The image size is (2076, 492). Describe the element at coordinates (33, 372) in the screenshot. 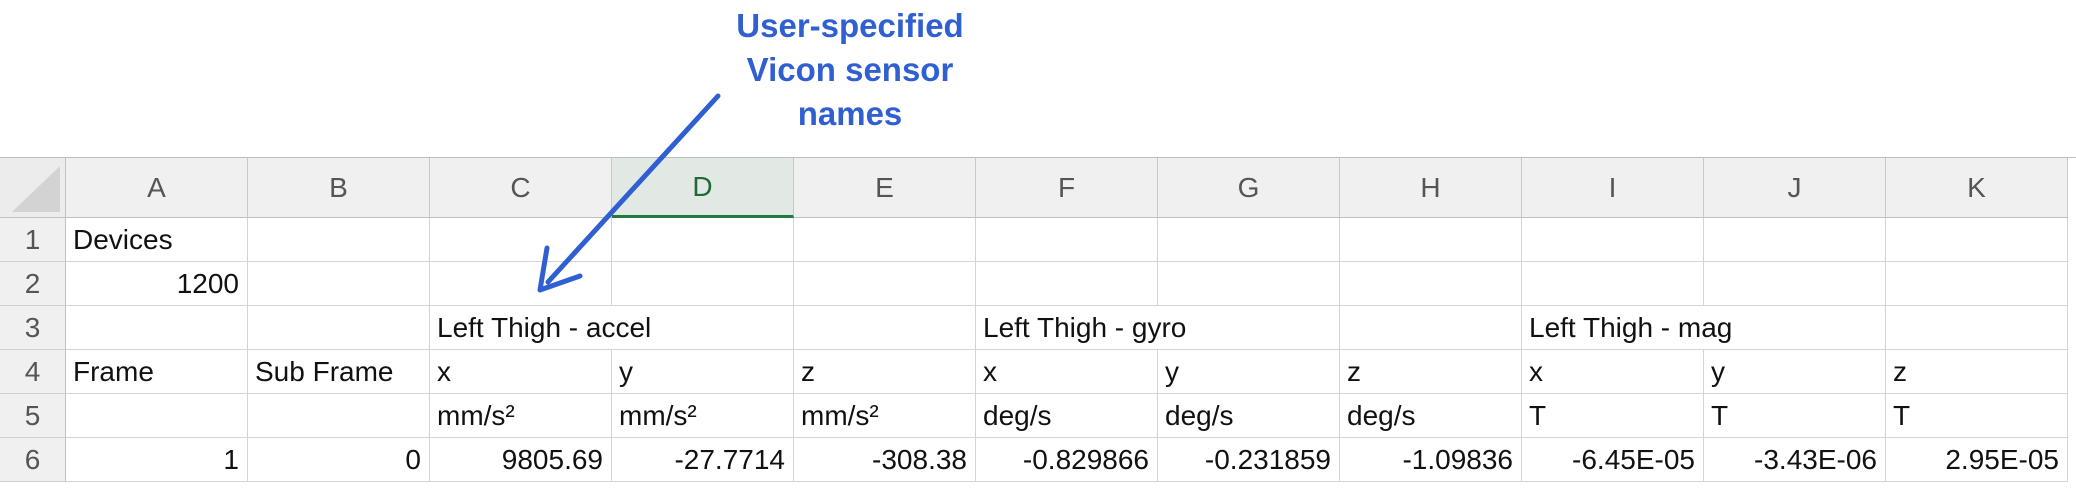

I see `row-header-4: 4` at that location.